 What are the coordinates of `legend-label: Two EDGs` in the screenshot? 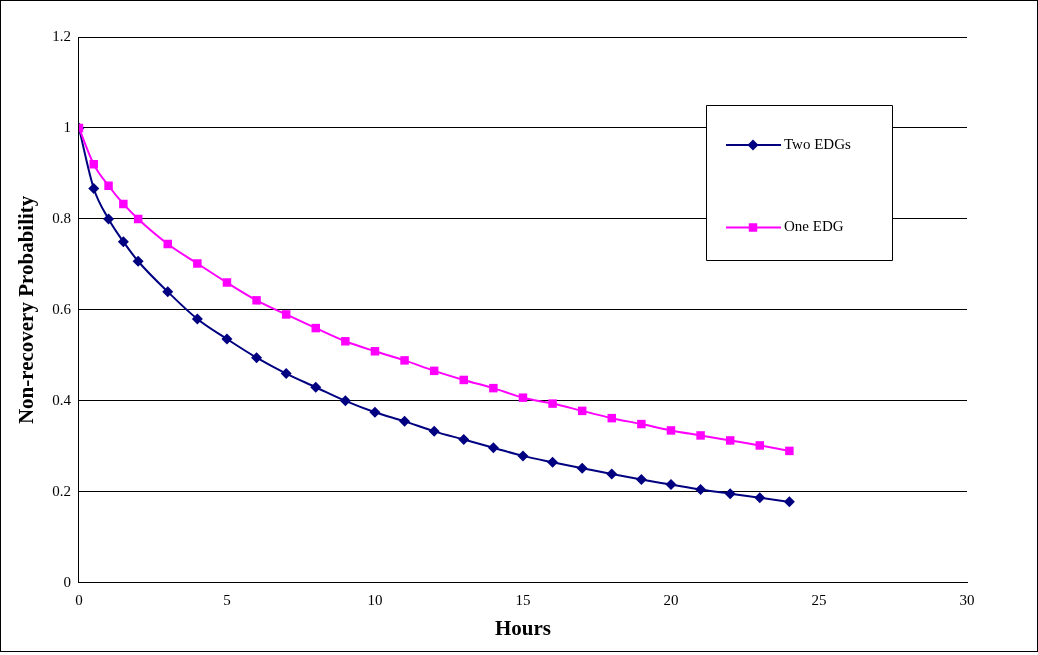 It's located at (818, 143).